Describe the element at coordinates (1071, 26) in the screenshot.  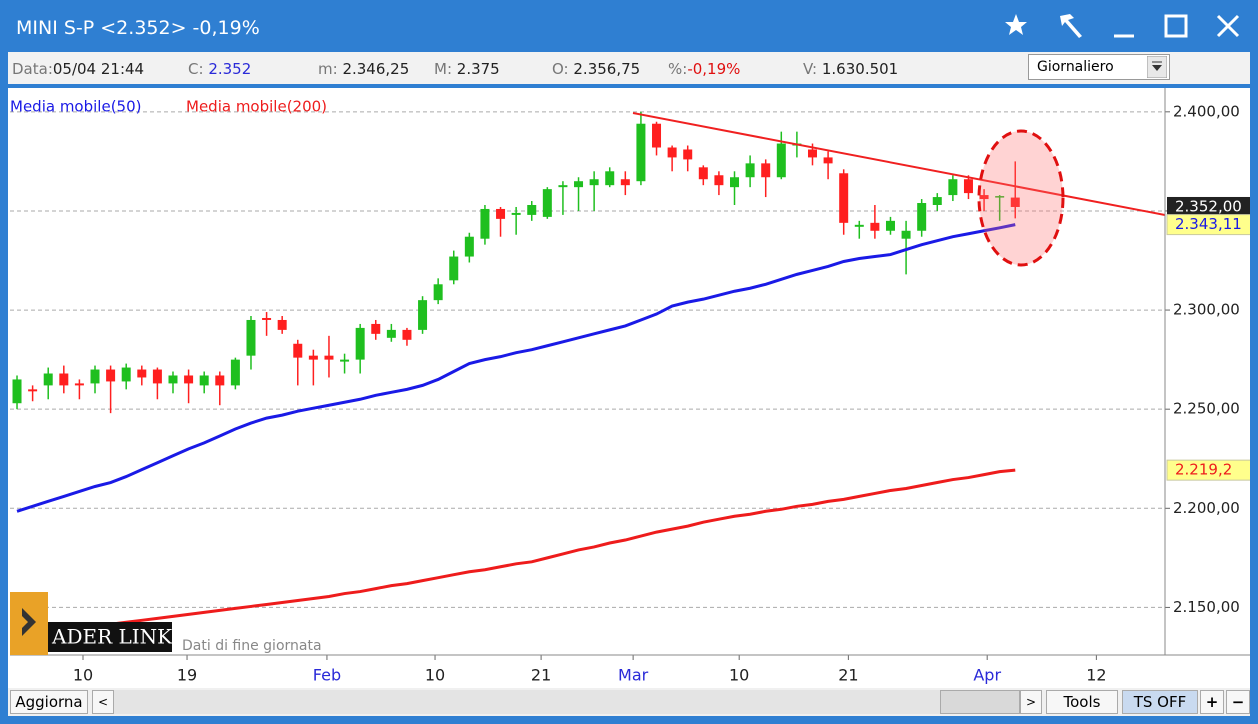
I see `hammer-icon` at that location.